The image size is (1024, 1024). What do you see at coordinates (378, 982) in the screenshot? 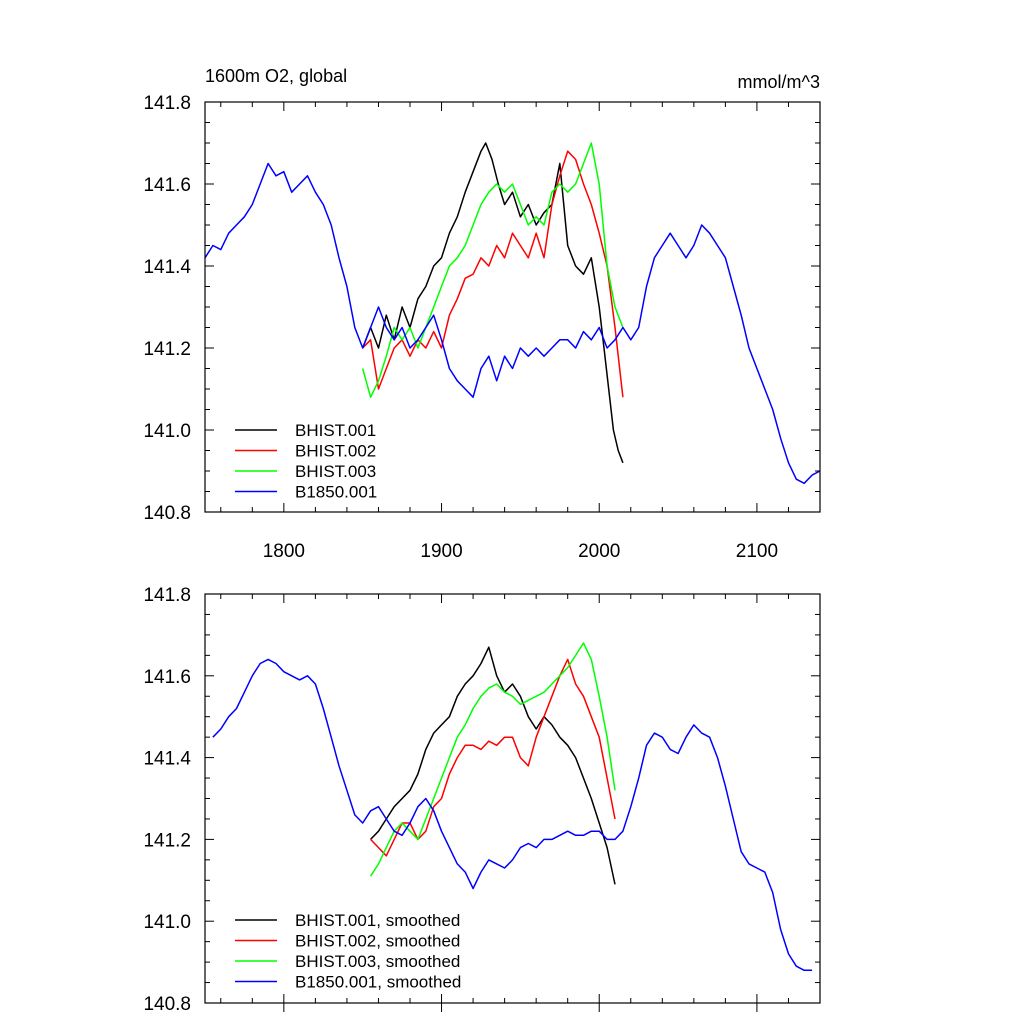
I see `legend-label: B1850.001, smoothed` at bounding box center [378, 982].